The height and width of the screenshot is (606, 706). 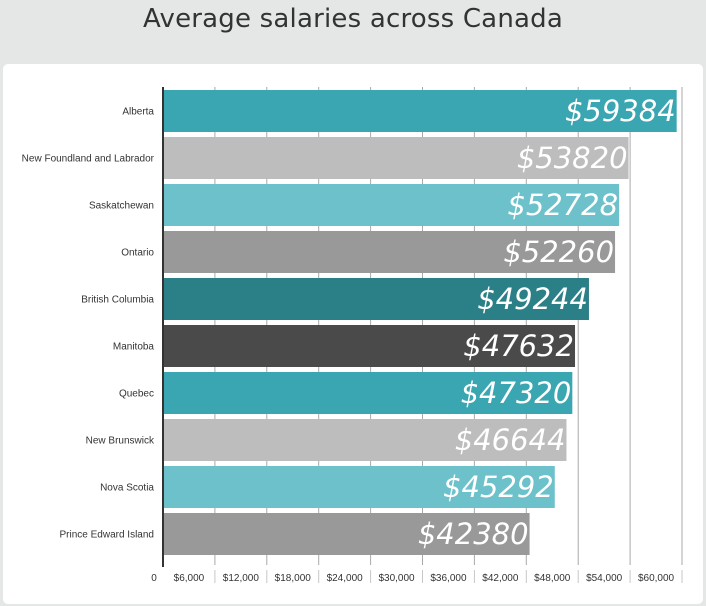 I want to click on category-label: Prince Edward Island, so click(x=107, y=535).